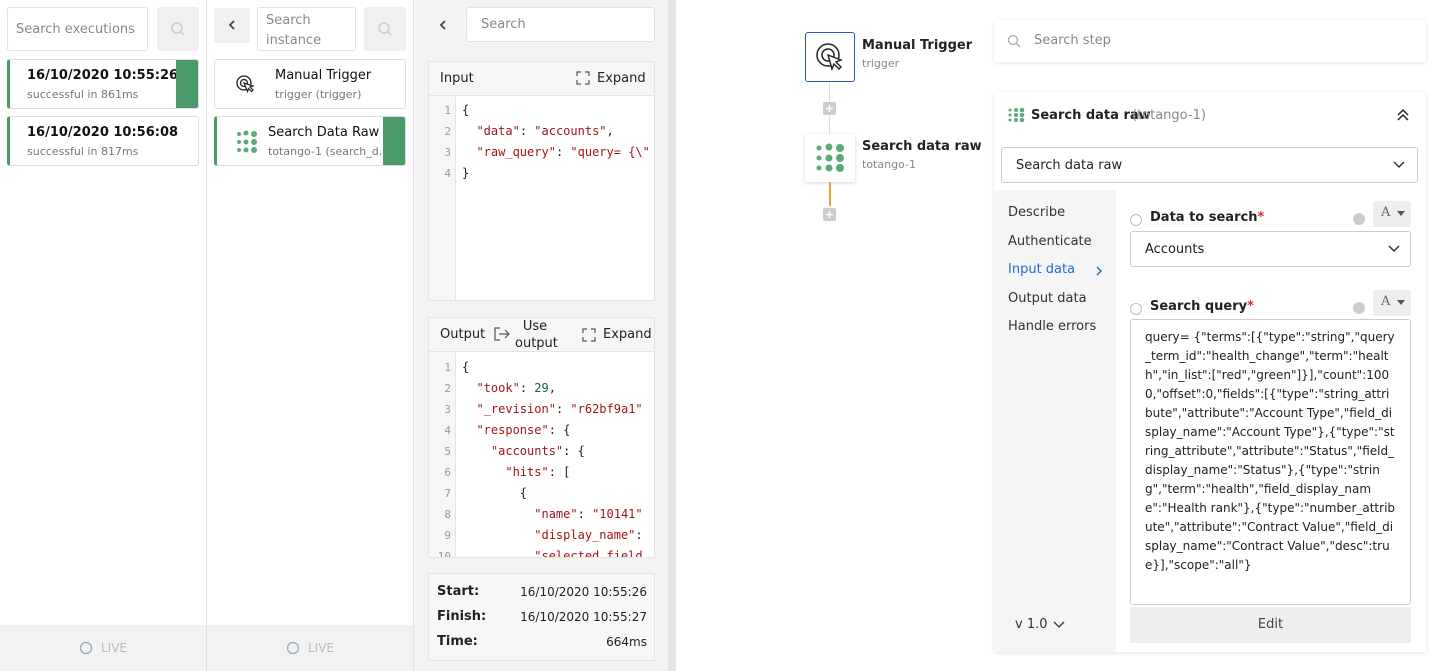 Image resolution: width=1439 pixels, height=671 pixels. What do you see at coordinates (1031, 624) in the screenshot?
I see `version: v 1.0` at bounding box center [1031, 624].